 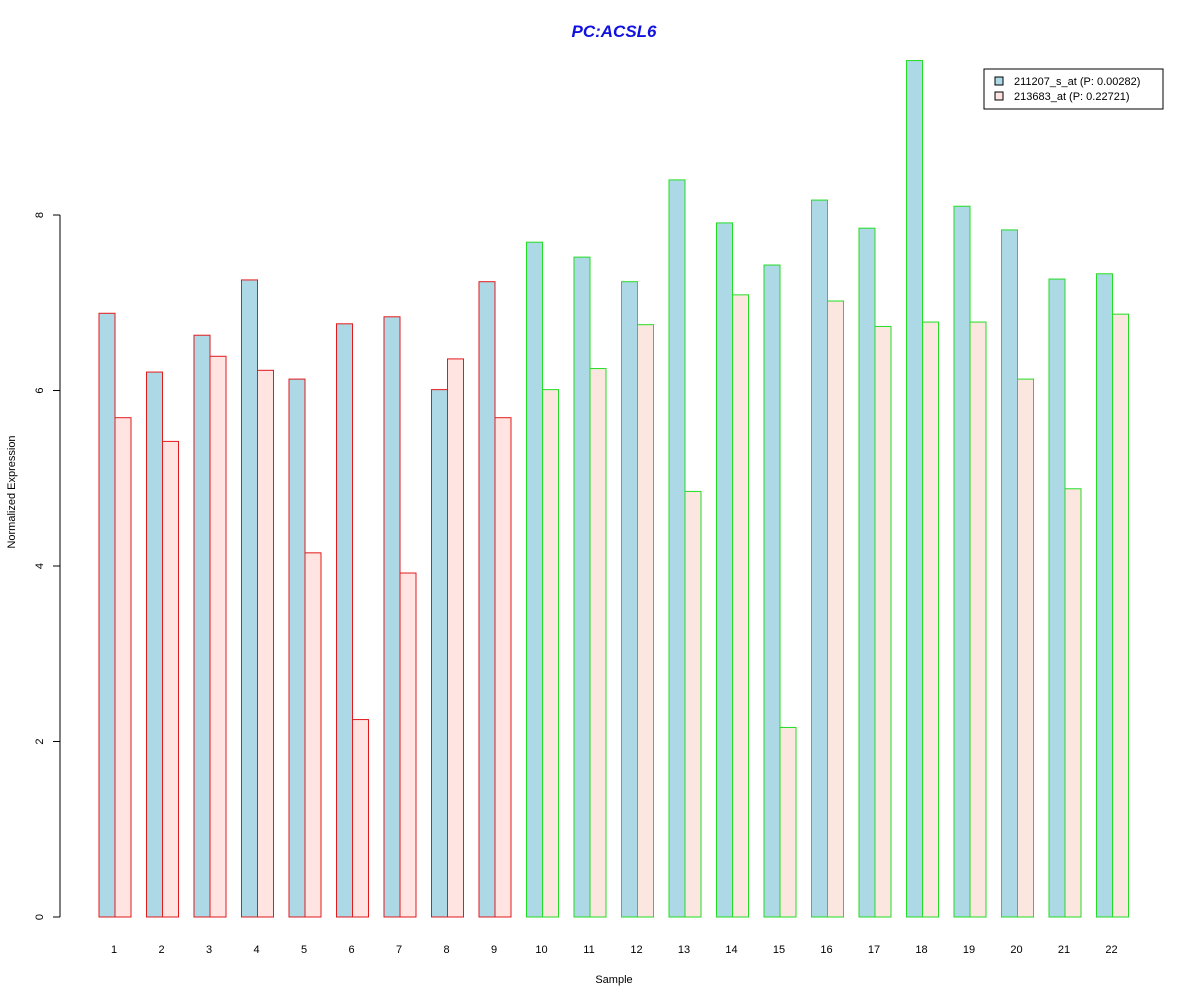 What do you see at coordinates (304, 950) in the screenshot?
I see `x-tick-label: 5` at bounding box center [304, 950].